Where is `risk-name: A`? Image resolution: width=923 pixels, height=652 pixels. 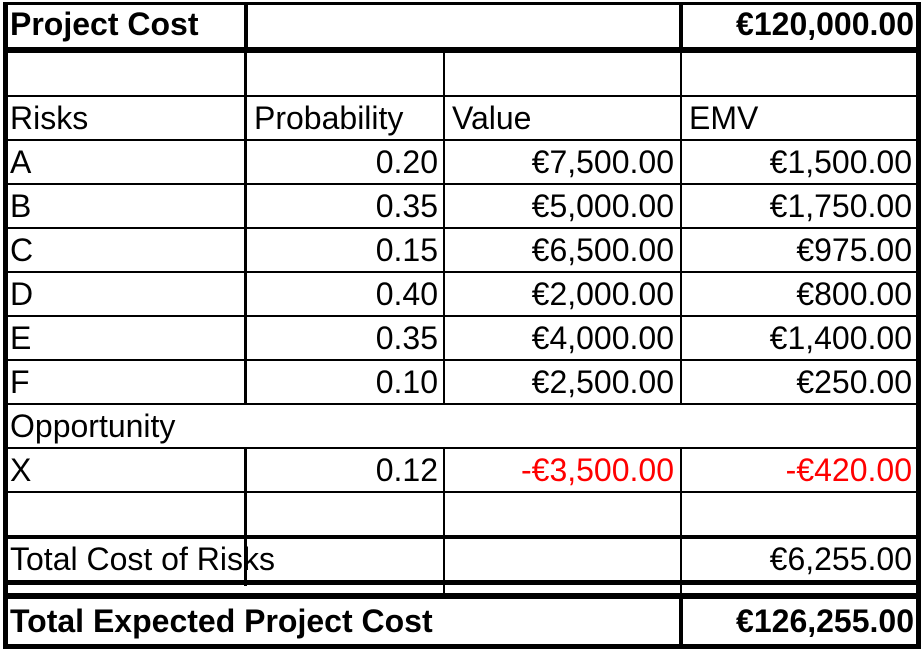 risk-name: A is located at coordinates (21, 162).